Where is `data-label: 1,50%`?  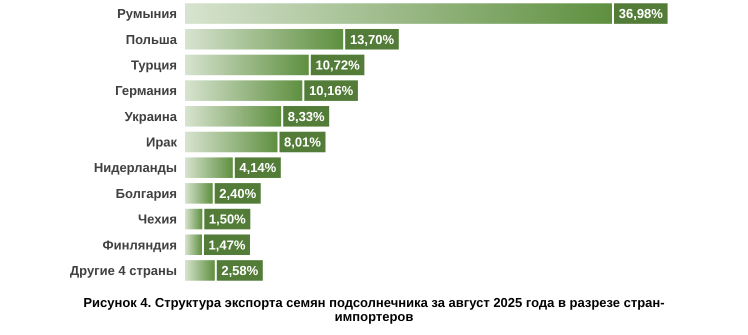 data-label: 1,50% is located at coordinates (227, 219).